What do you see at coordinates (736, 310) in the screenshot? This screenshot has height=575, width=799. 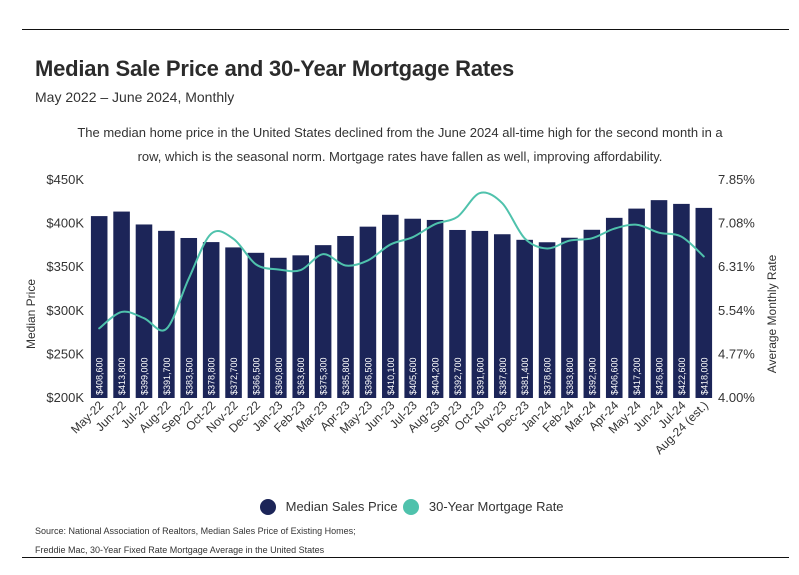 I see `y-tick-label-right: 5.54%` at bounding box center [736, 310].